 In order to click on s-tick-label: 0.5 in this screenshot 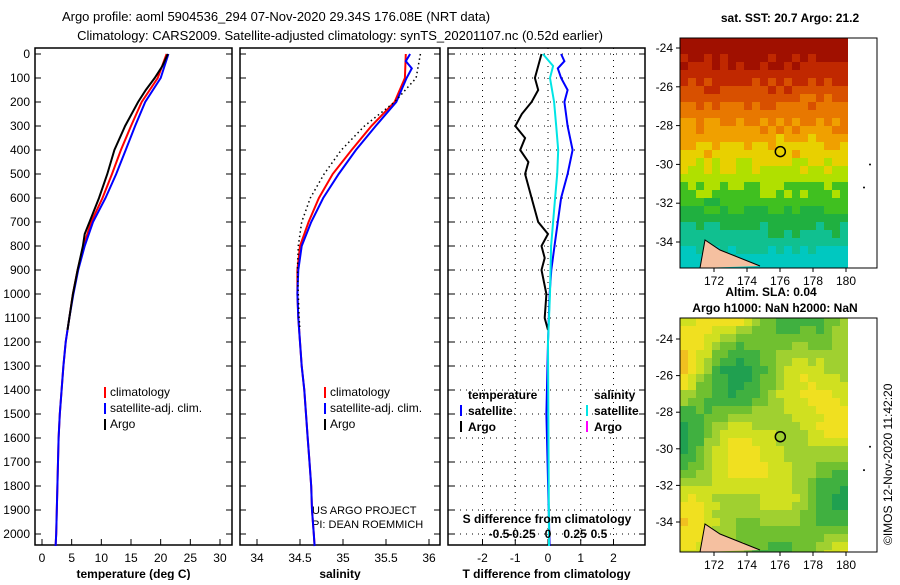, I will do `click(599, 534)`.